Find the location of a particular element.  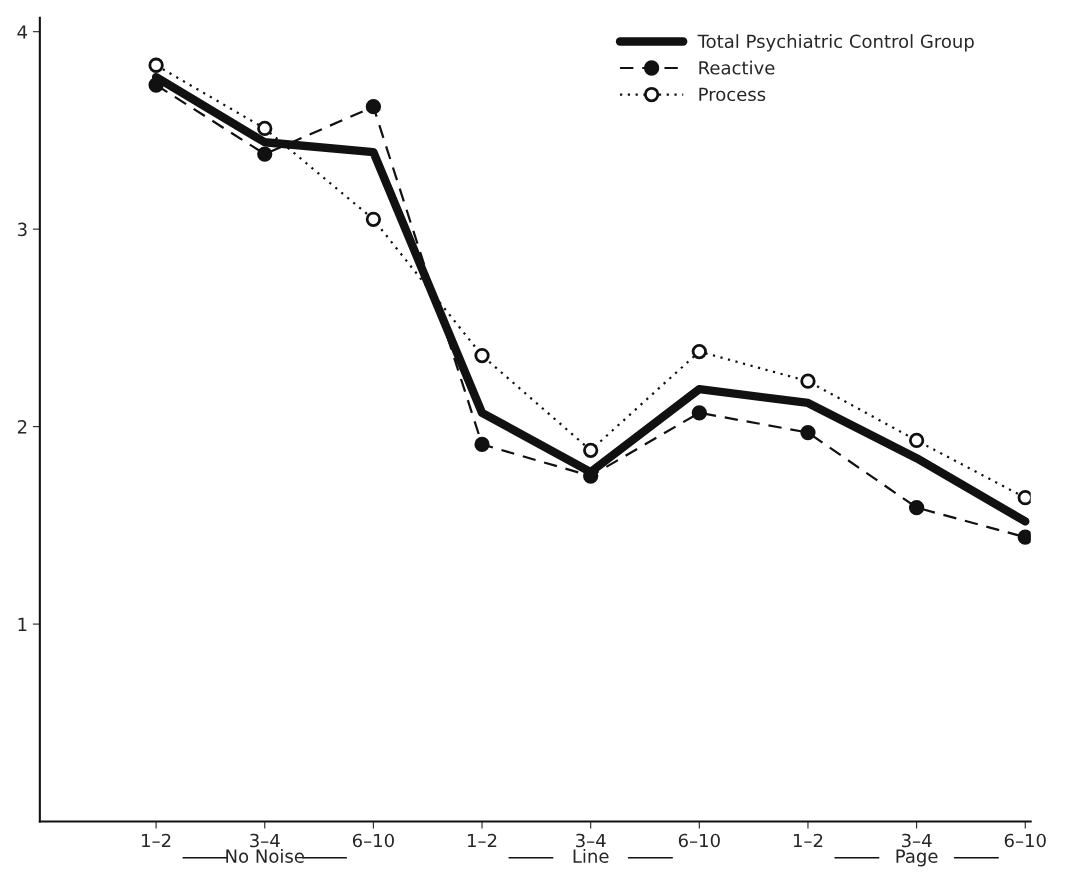

y-tick-label: 4 is located at coordinates (22, 32).